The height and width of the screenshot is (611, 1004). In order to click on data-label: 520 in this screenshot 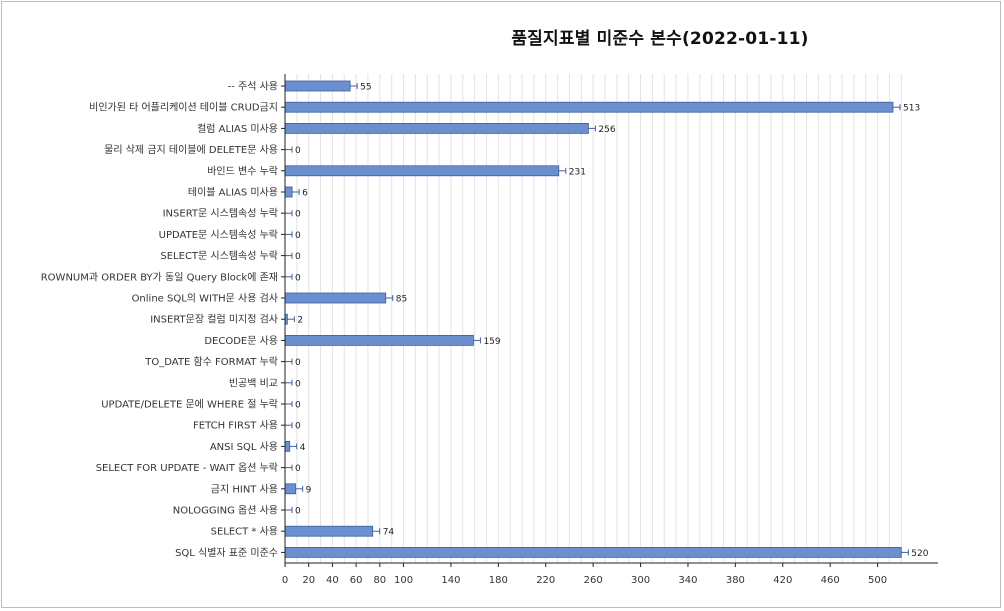, I will do `click(919, 554)`.